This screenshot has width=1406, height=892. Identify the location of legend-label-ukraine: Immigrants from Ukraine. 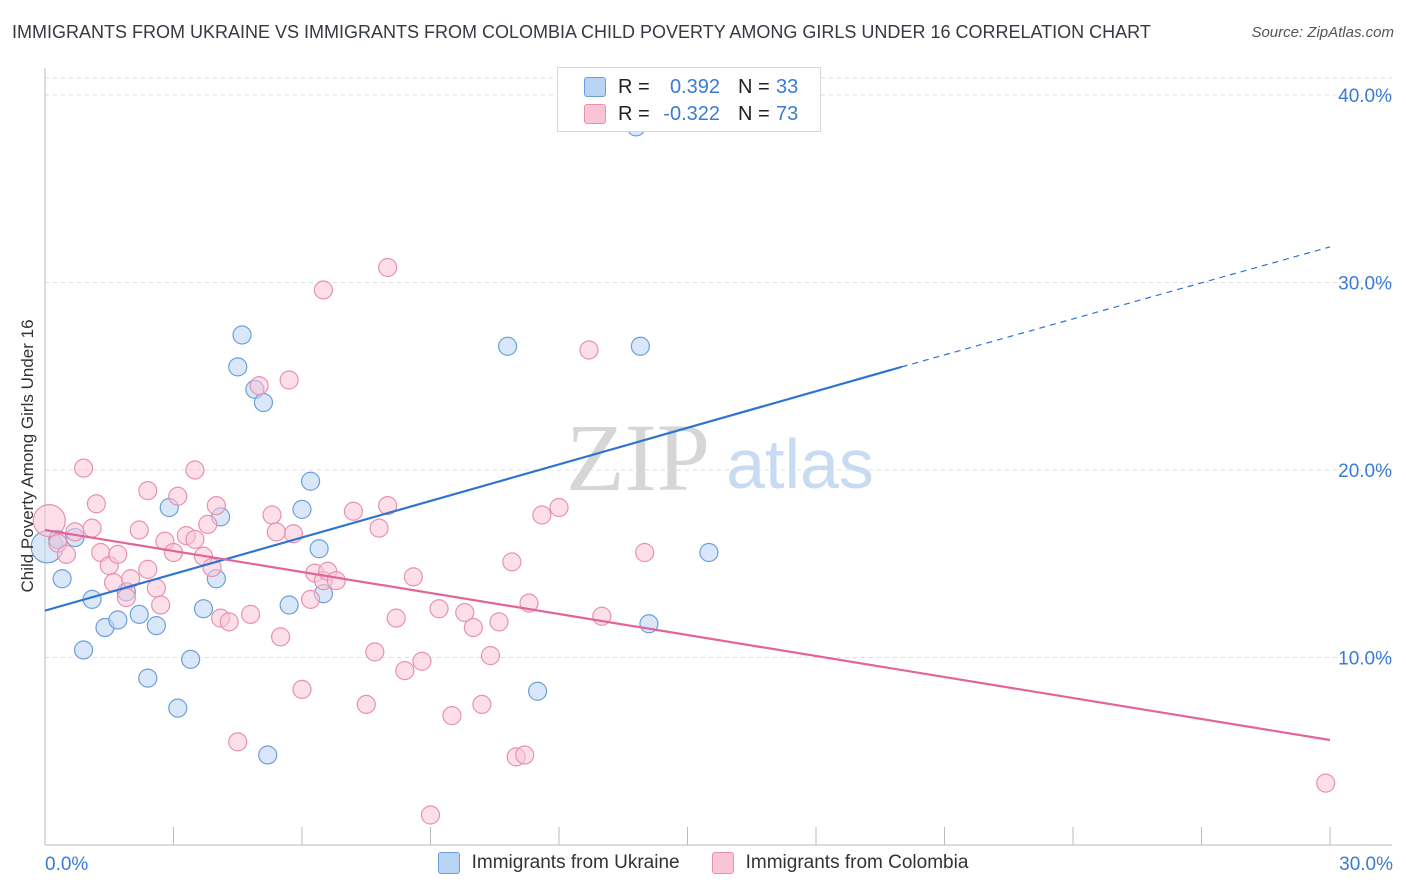
(575, 862).